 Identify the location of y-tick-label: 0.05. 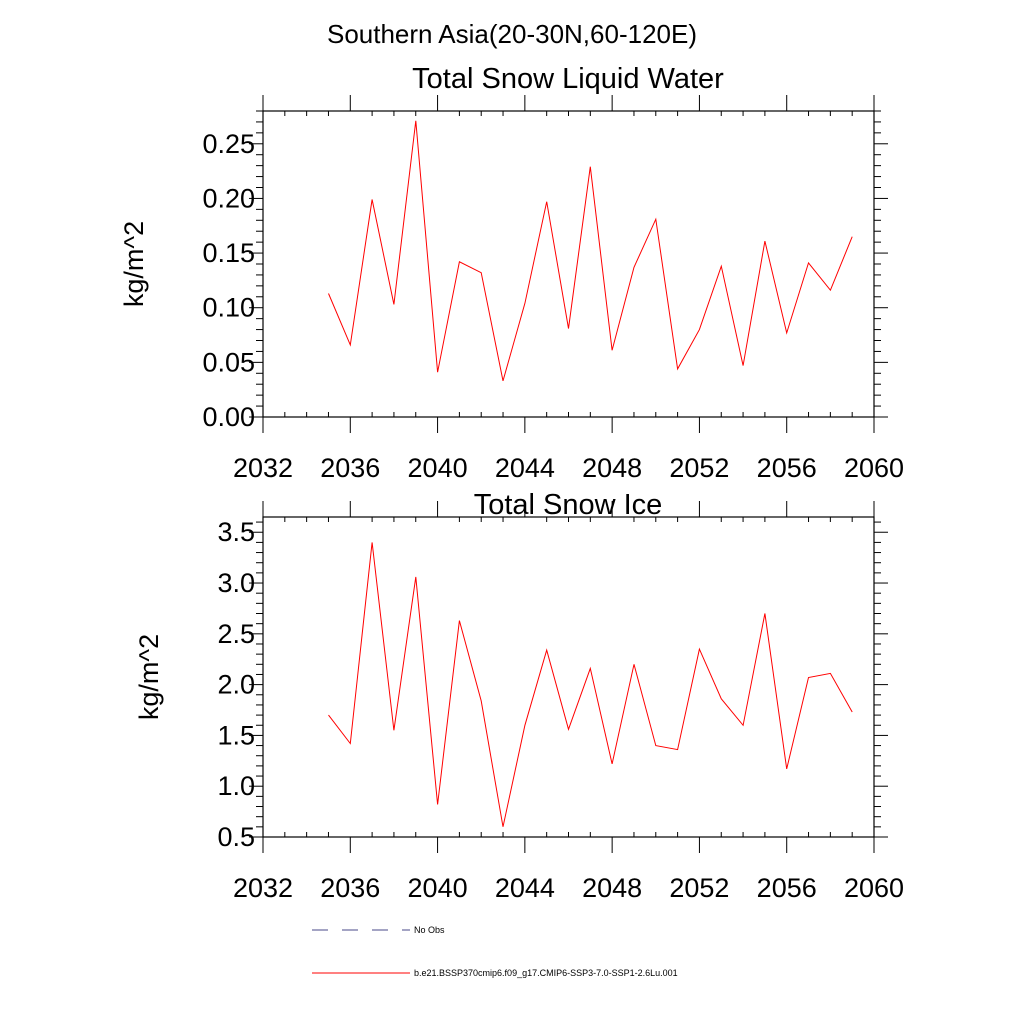
(228, 362).